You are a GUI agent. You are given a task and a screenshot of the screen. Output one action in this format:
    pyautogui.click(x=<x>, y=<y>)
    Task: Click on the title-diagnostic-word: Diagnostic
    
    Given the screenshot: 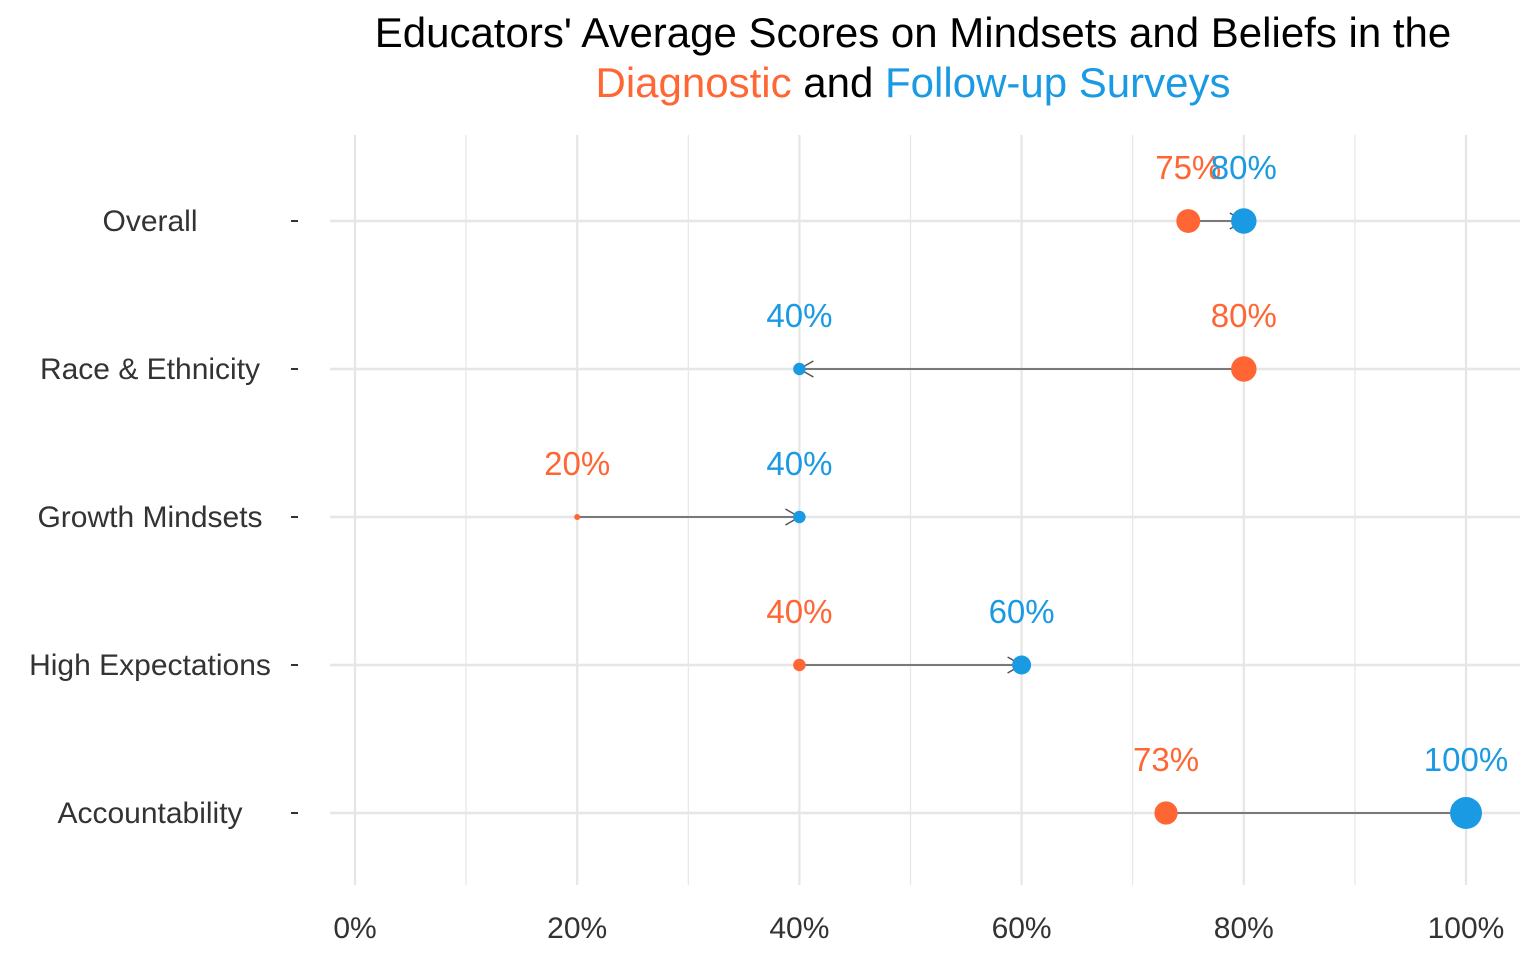 What is the action you would take?
    pyautogui.click(x=693, y=82)
    